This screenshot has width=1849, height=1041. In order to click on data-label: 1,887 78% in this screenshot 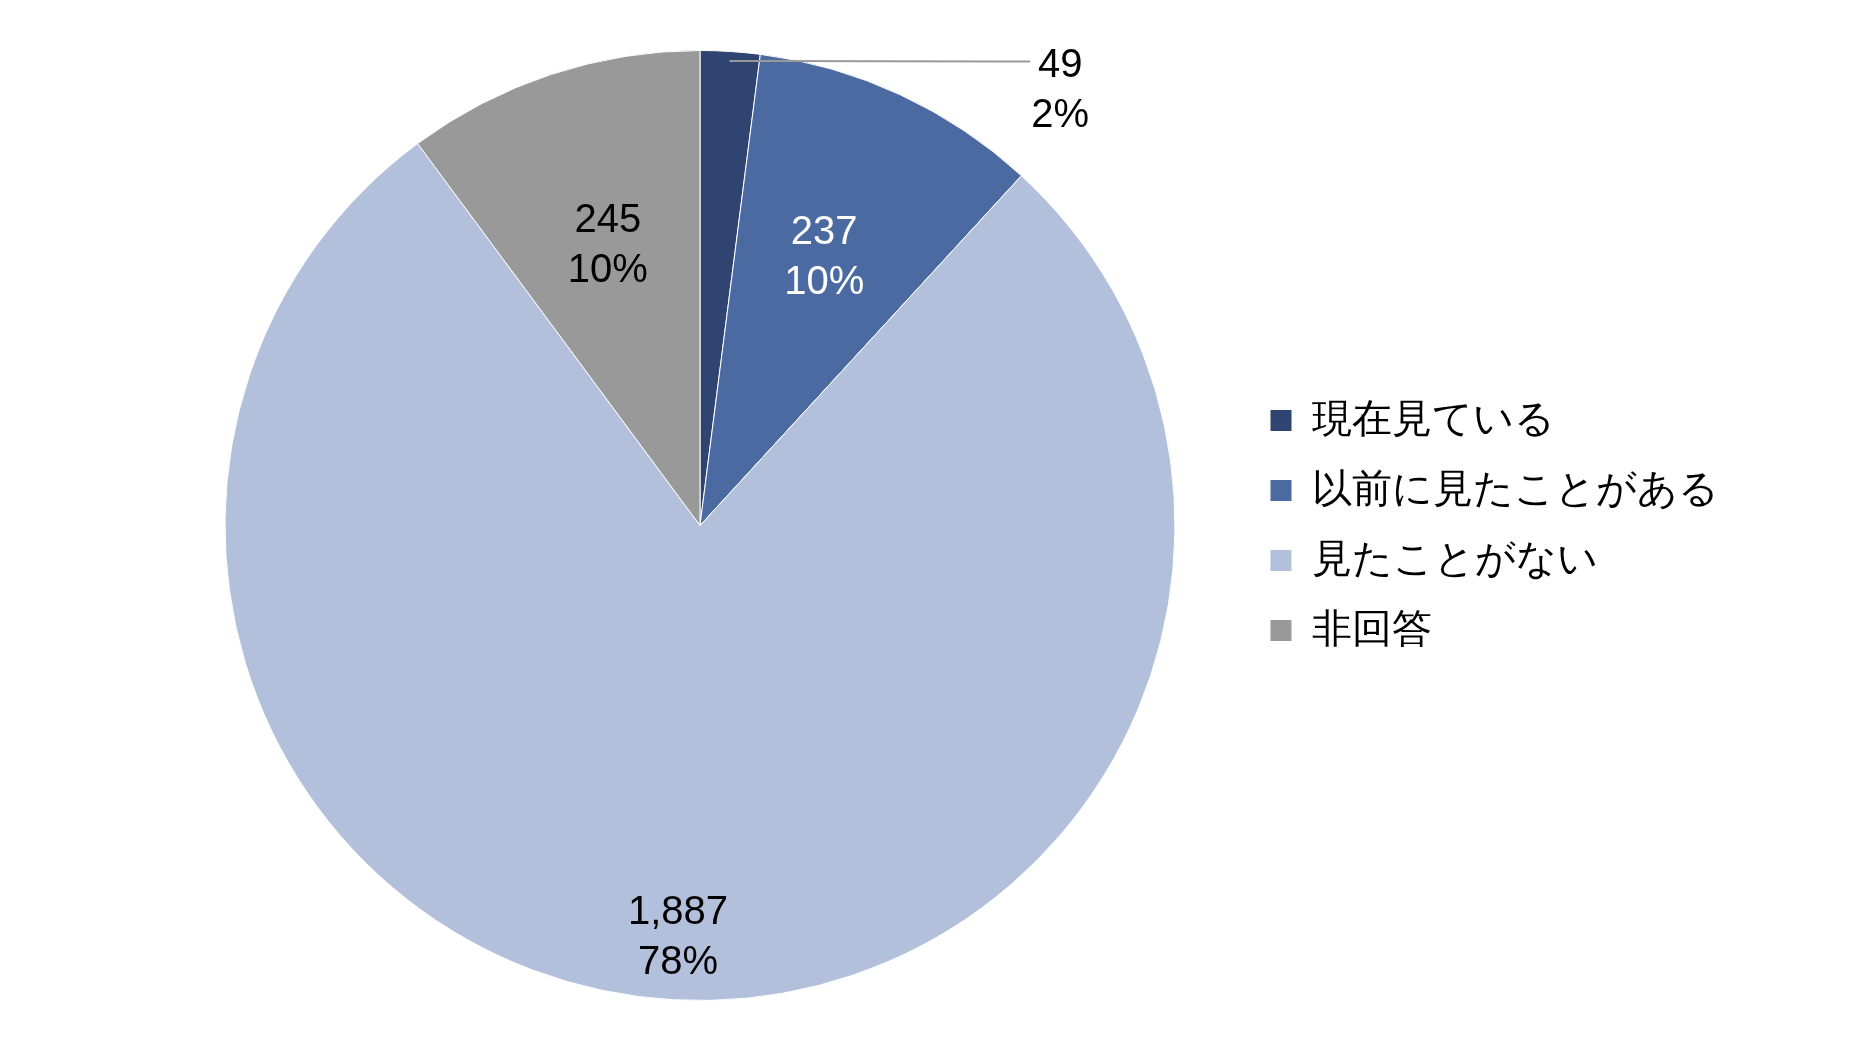, I will do `click(678, 935)`.